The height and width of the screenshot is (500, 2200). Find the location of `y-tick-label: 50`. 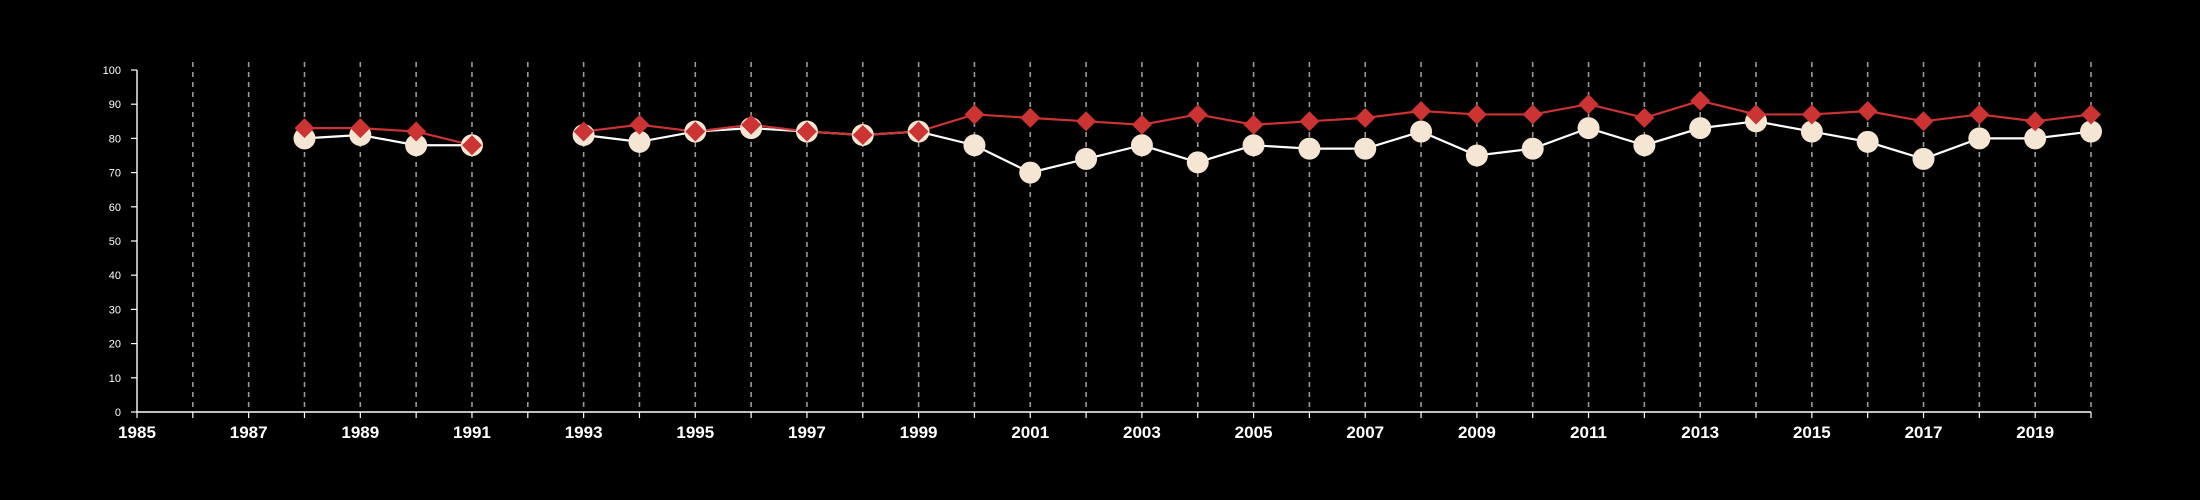

y-tick-label: 50 is located at coordinates (115, 242).